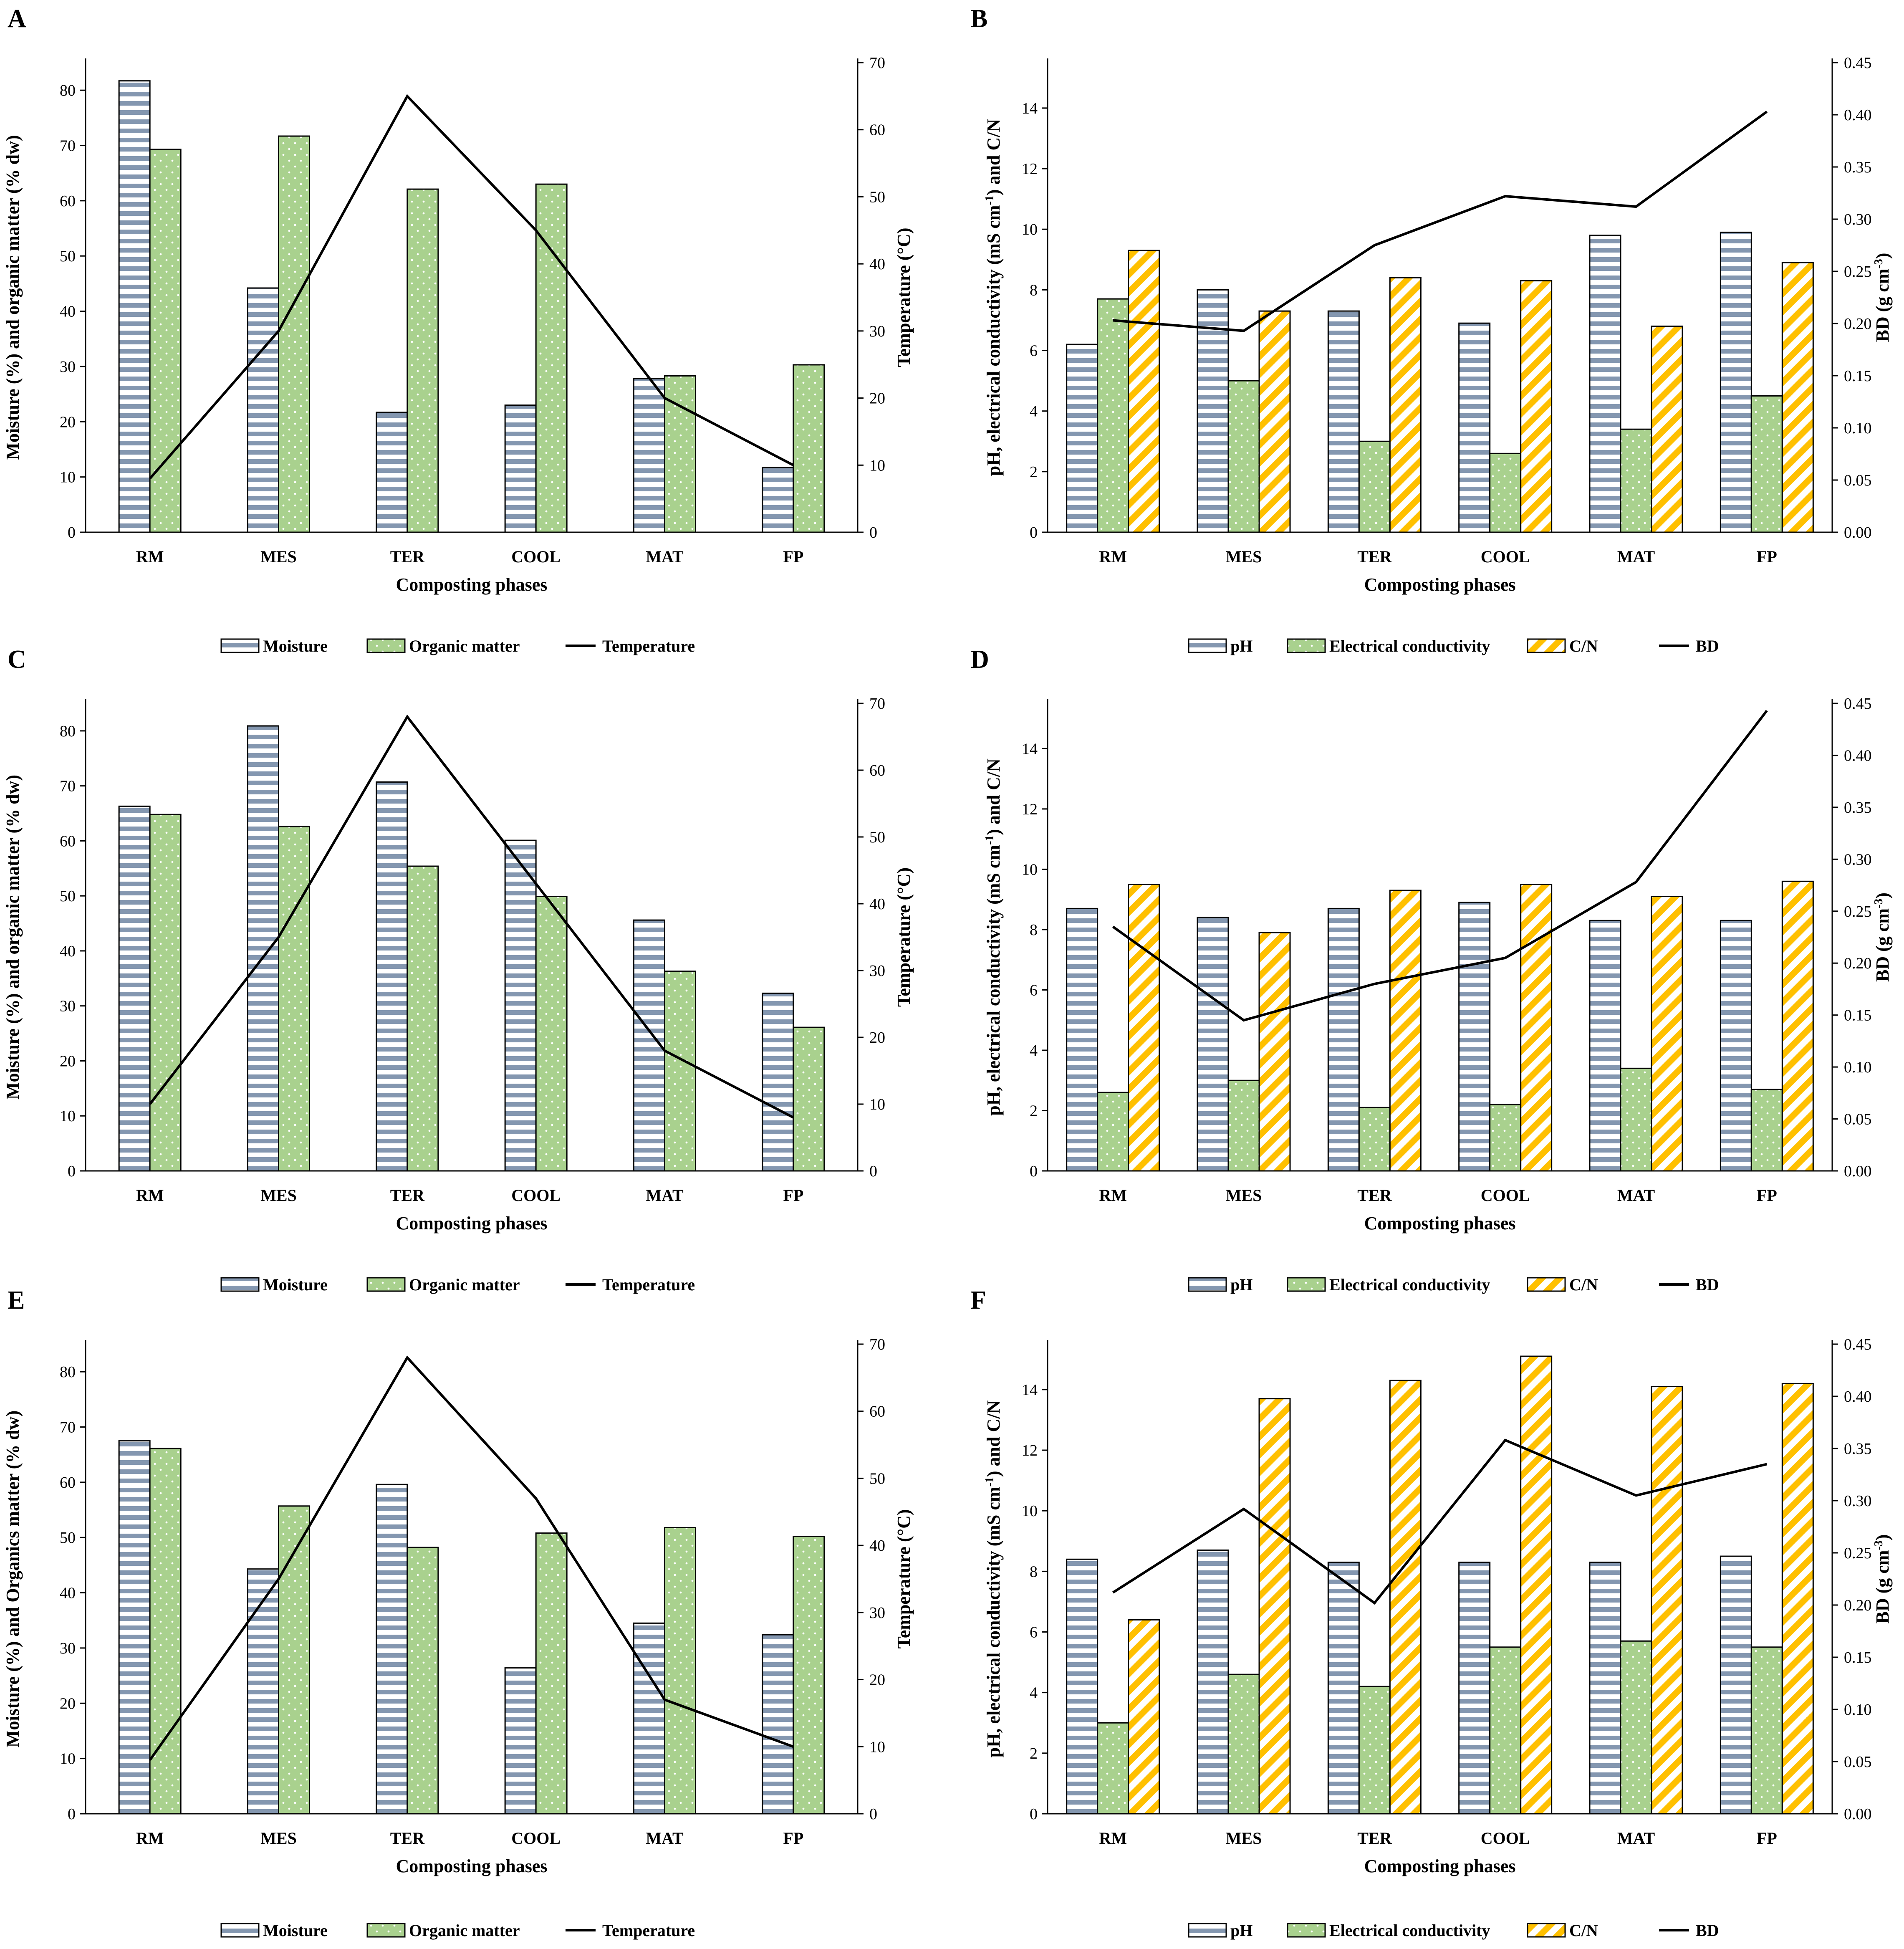 The height and width of the screenshot is (1949, 1904). Describe the element at coordinates (877, 1546) in the screenshot. I see `y2-tick-label: 40` at that location.